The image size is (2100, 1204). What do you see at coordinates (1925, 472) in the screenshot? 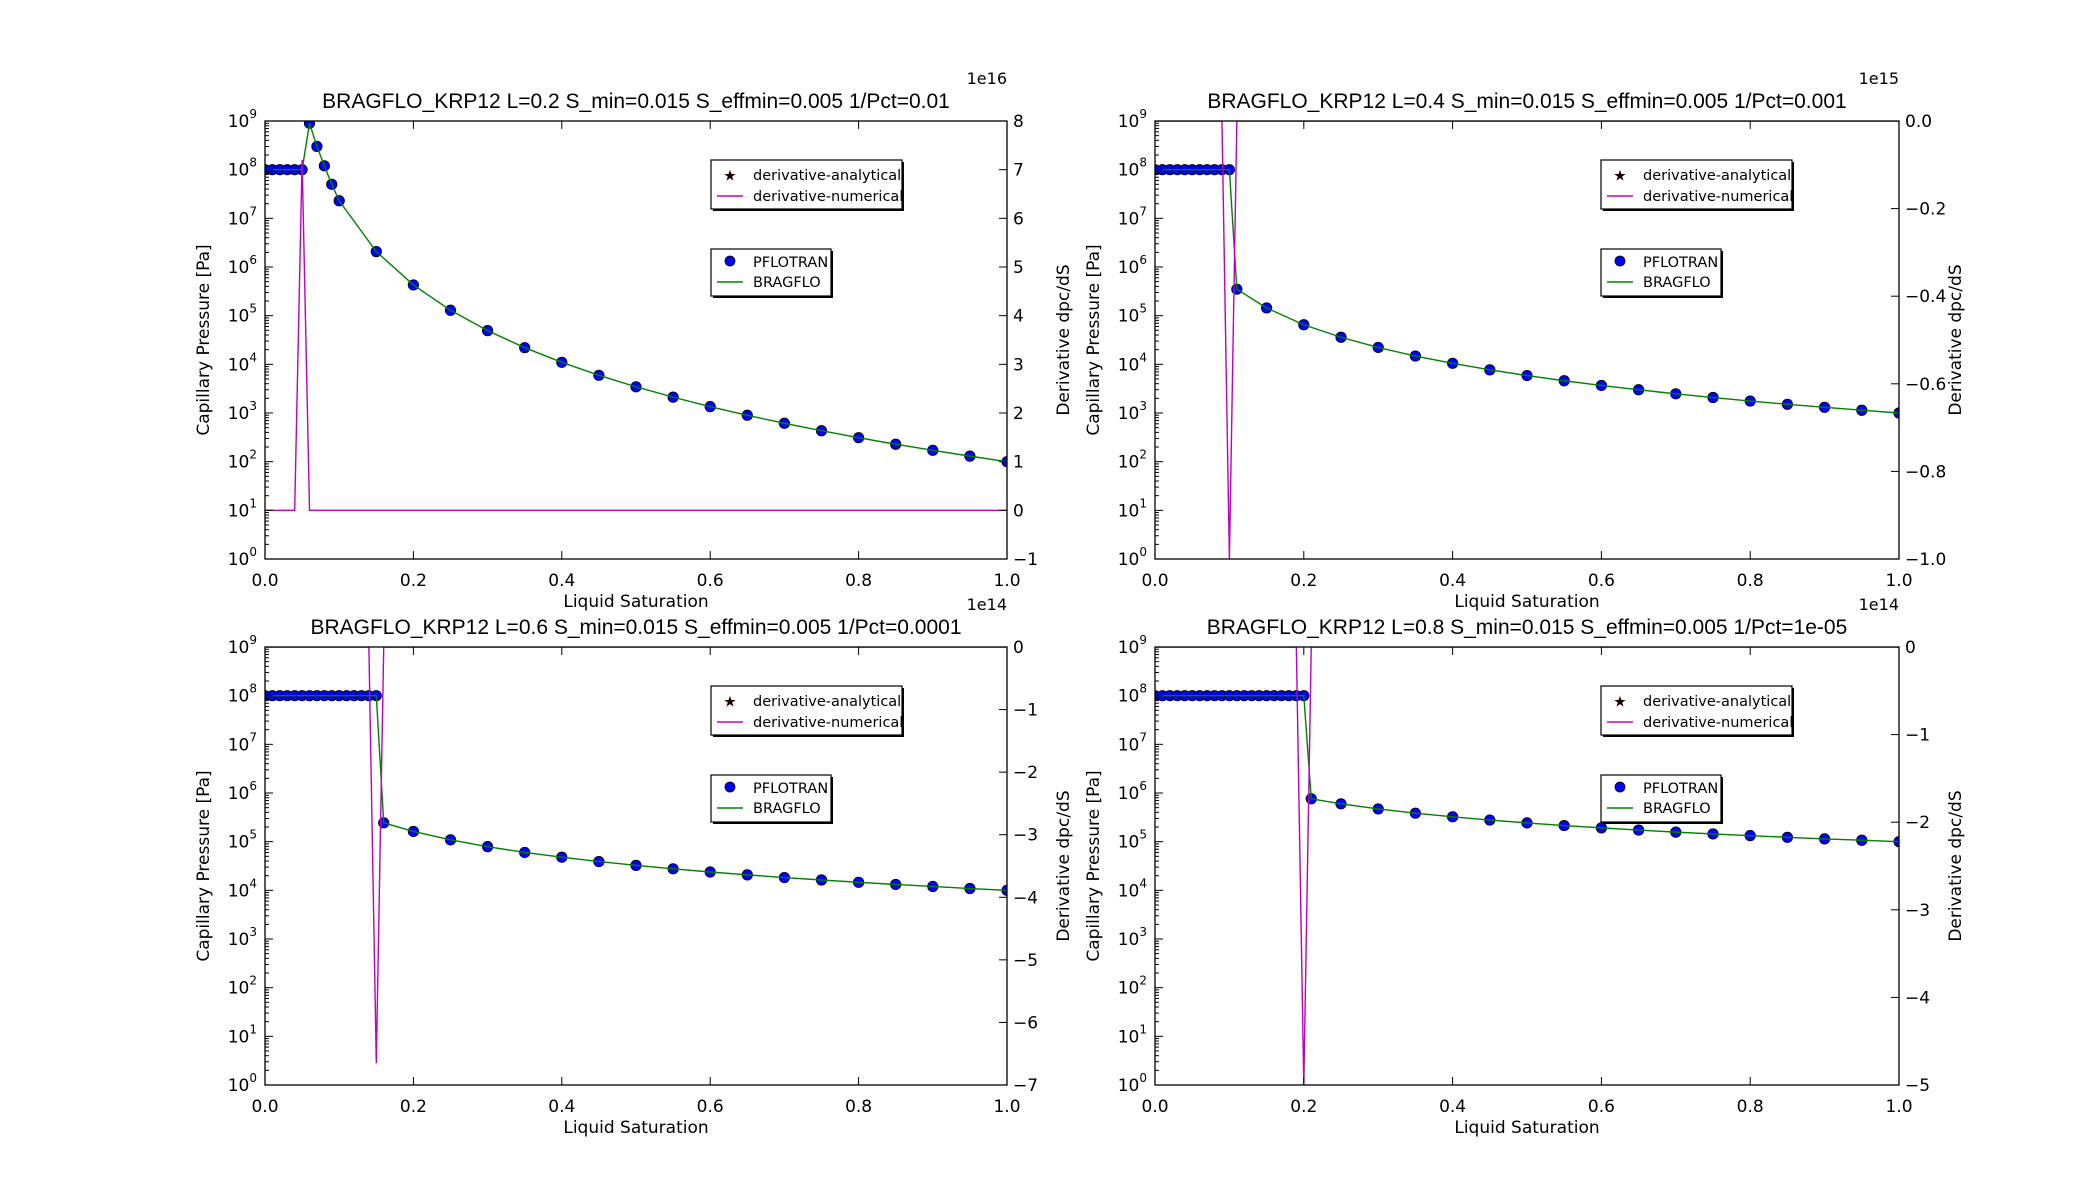
I see `y2-tick-label: −0.8` at bounding box center [1925, 472].